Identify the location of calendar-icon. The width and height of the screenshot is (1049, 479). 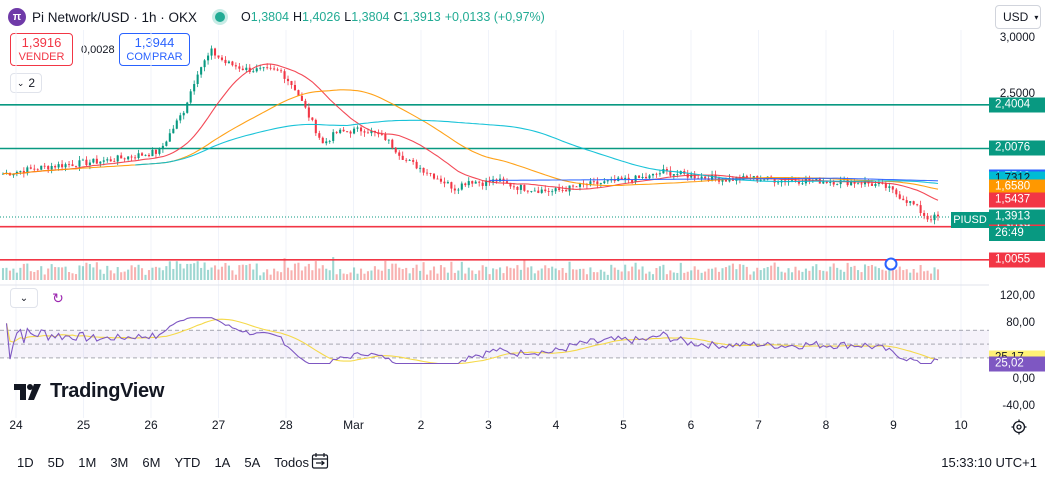
(320, 461).